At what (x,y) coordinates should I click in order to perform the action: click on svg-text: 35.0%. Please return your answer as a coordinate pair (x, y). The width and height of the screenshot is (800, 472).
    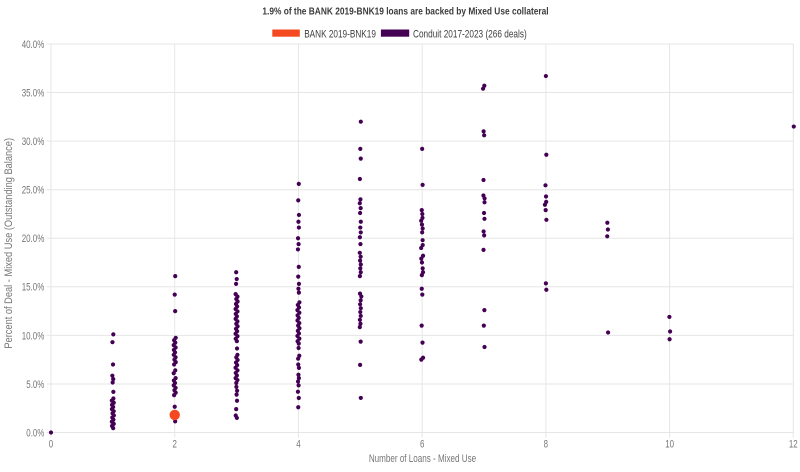
    Looking at the image, I should click on (33, 93).